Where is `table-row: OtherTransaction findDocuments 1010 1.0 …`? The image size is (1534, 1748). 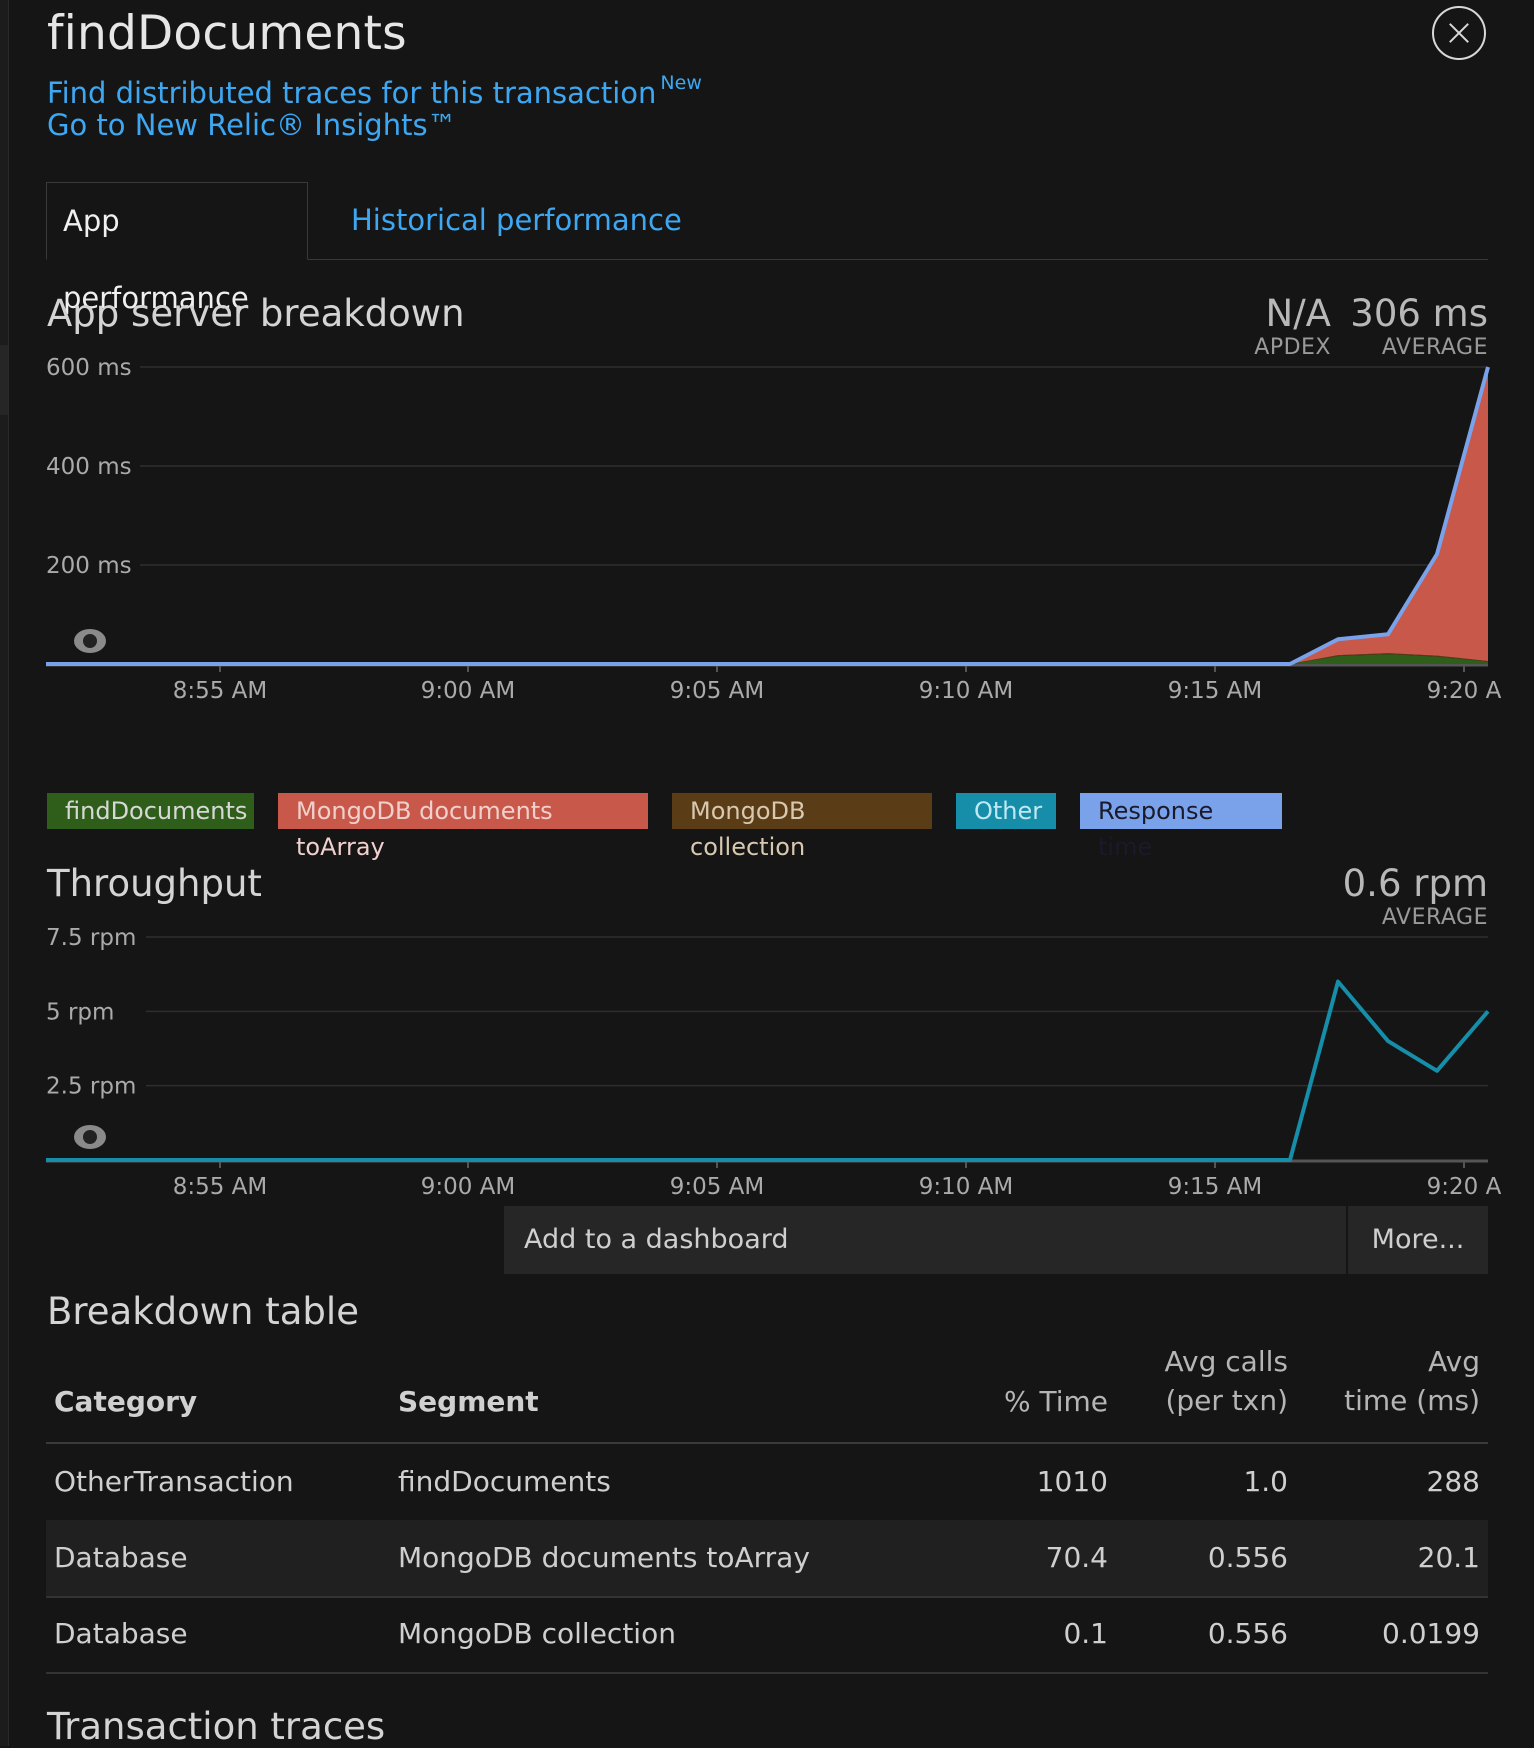
table-row: OtherTransaction findDocuments 1010 1.0 … is located at coordinates (767, 1483).